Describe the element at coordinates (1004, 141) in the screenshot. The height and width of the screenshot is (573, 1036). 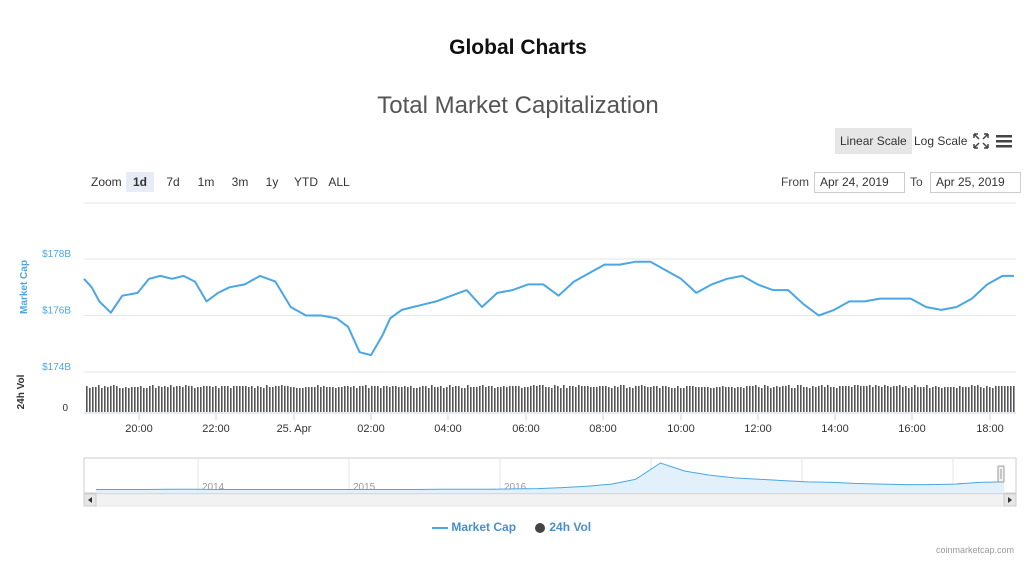
I see `hamburger-menu-icon` at that location.